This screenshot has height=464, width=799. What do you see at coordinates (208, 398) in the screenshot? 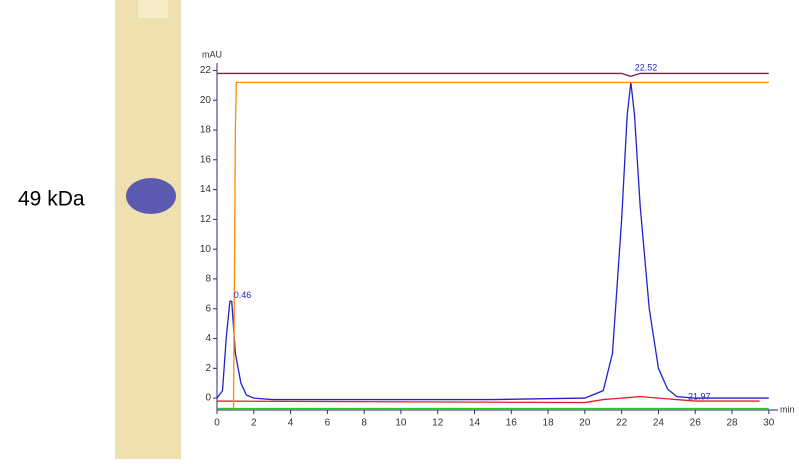
I see `y-tick-label: 0` at bounding box center [208, 398].